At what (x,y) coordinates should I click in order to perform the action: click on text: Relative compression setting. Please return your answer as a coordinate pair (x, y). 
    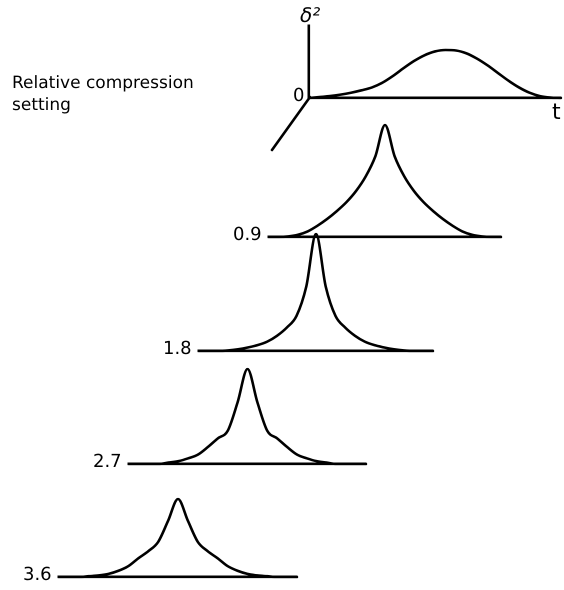
    Looking at the image, I should click on (103, 94).